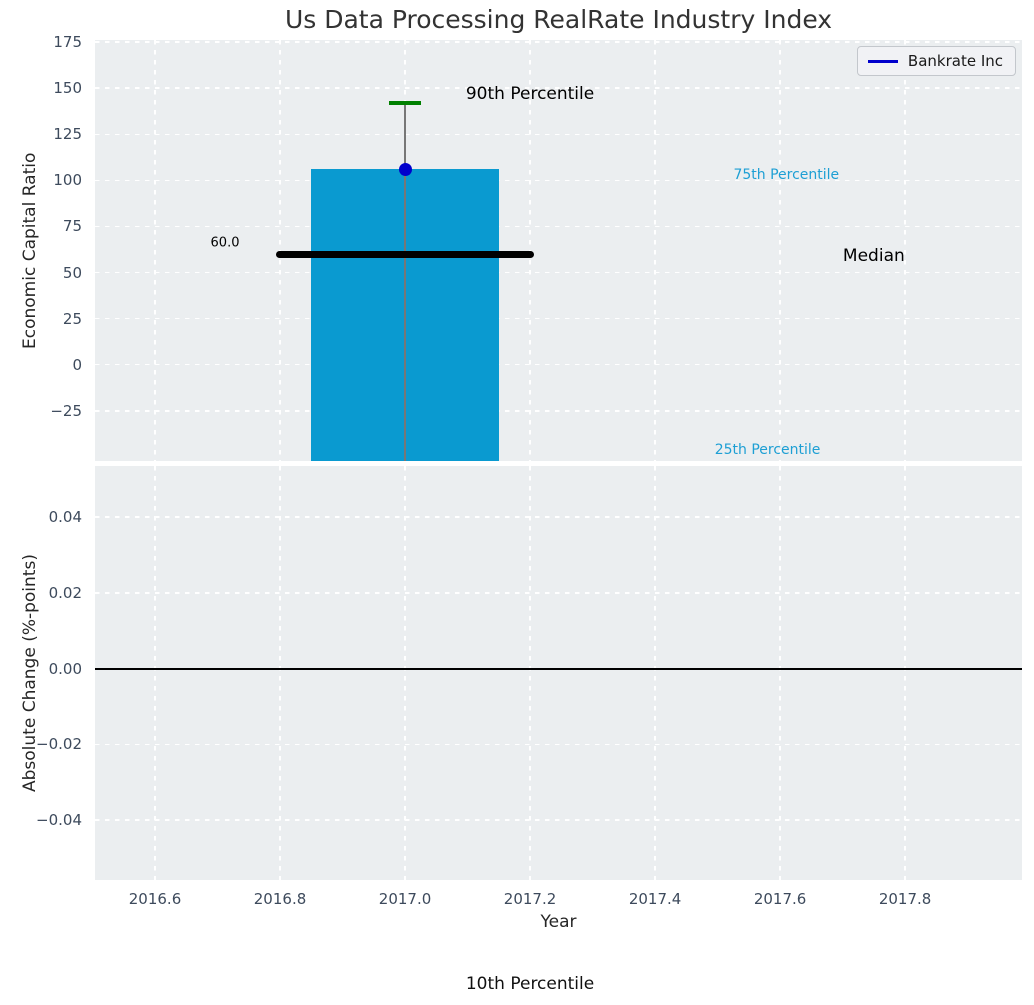 The image size is (1034, 1005). Describe the element at coordinates (558, 668) in the screenshot. I see `zero-line` at that location.